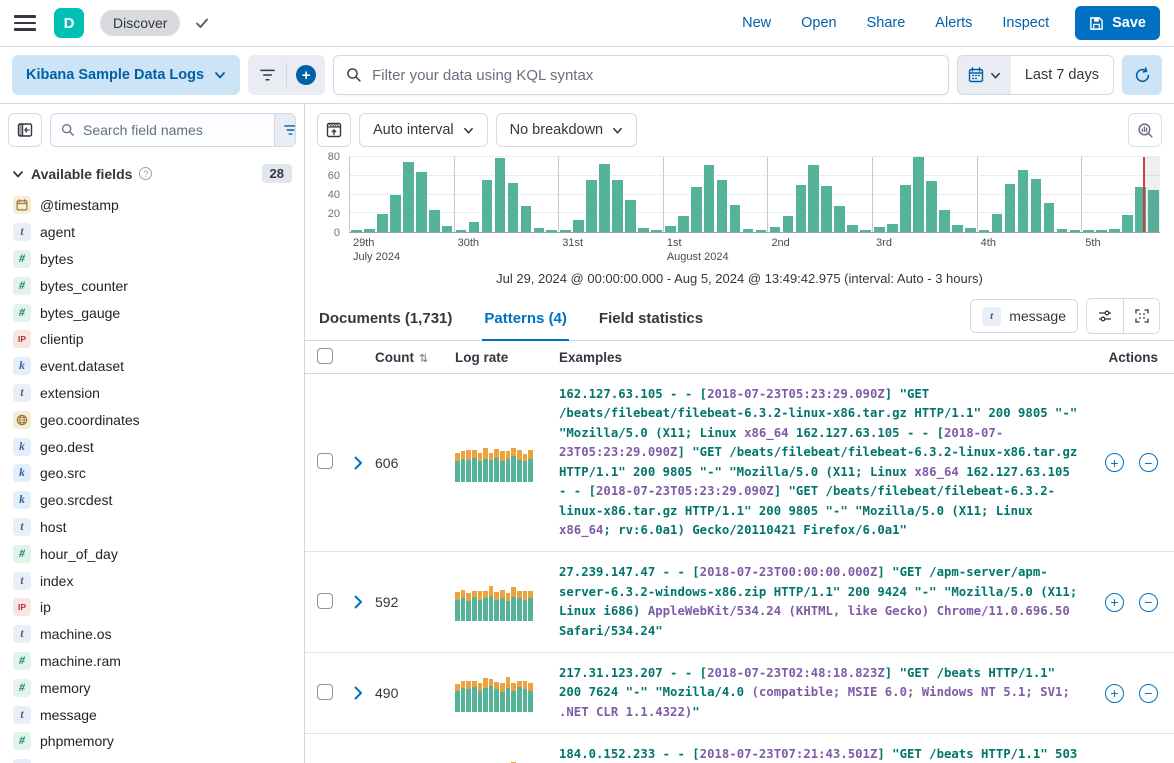 The height and width of the screenshot is (763, 1174). I want to click on select-all-checkbox, so click(325, 355).